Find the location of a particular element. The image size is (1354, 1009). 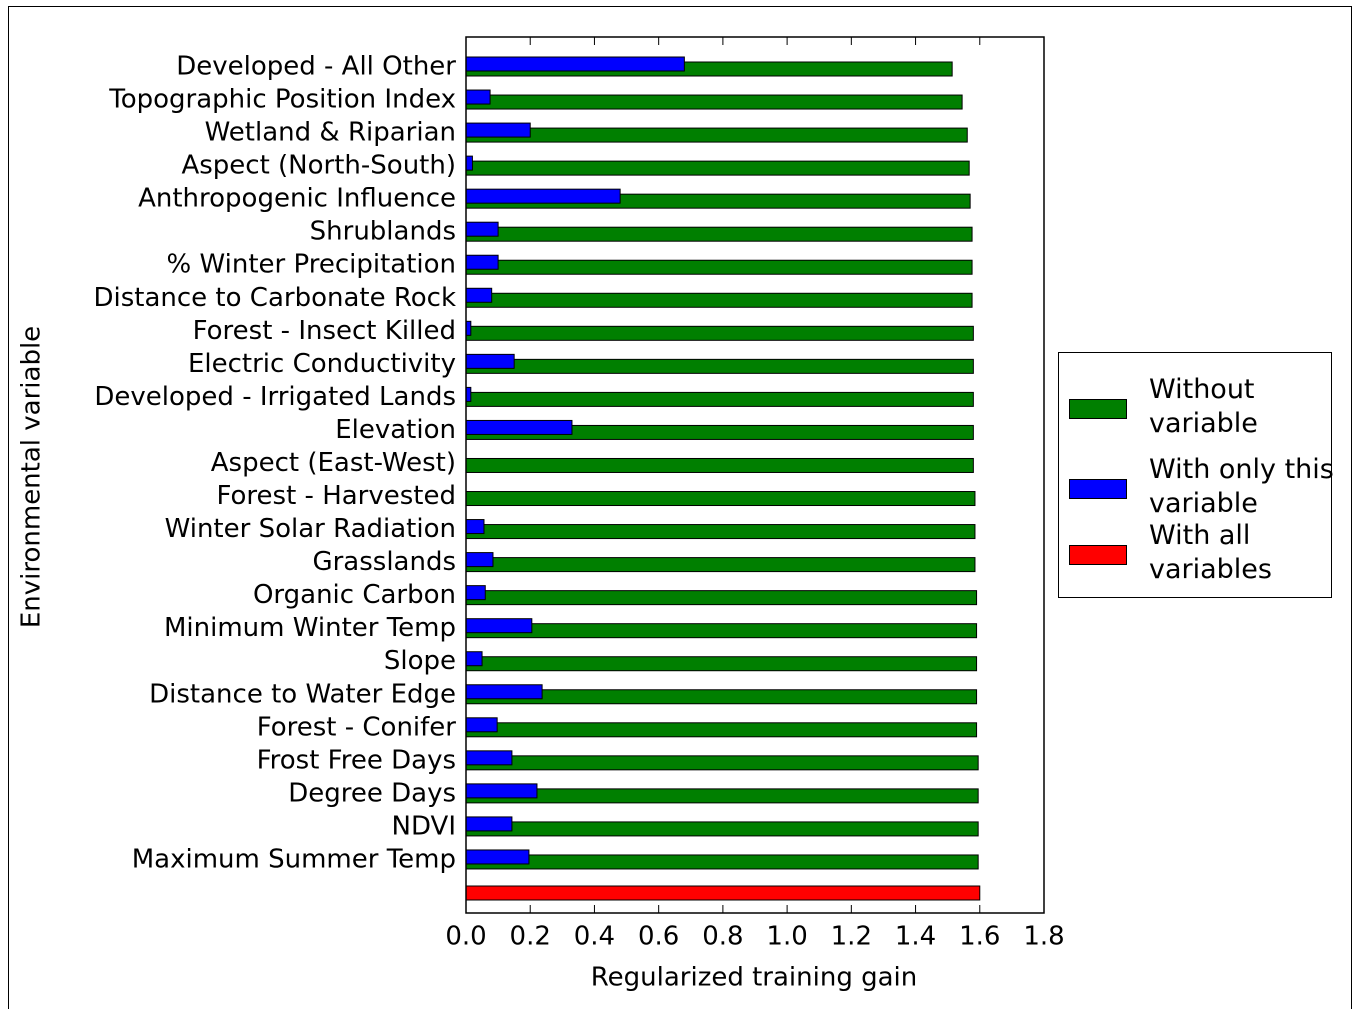

y-tick-label: Distance to Carbonate Rock is located at coordinates (274, 298).